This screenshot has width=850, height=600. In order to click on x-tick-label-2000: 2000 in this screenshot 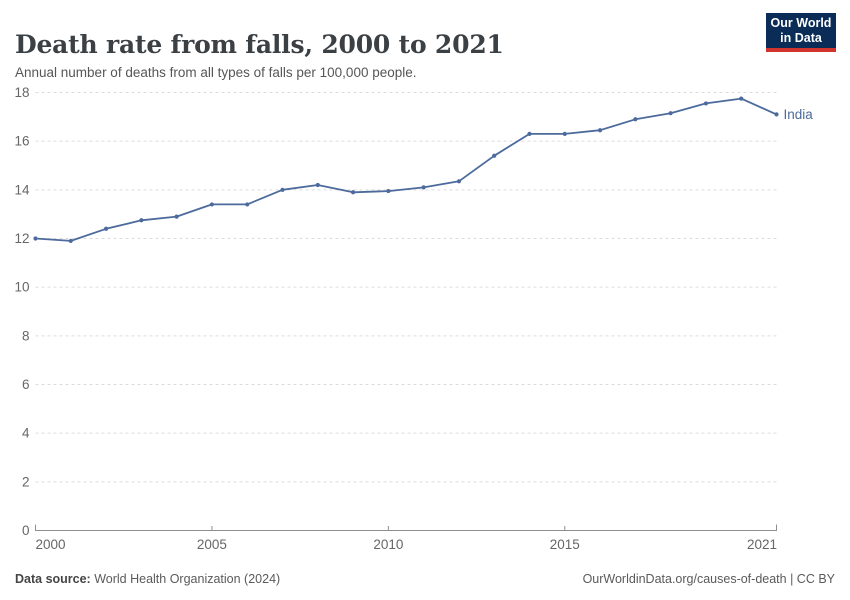, I will do `click(51, 544)`.